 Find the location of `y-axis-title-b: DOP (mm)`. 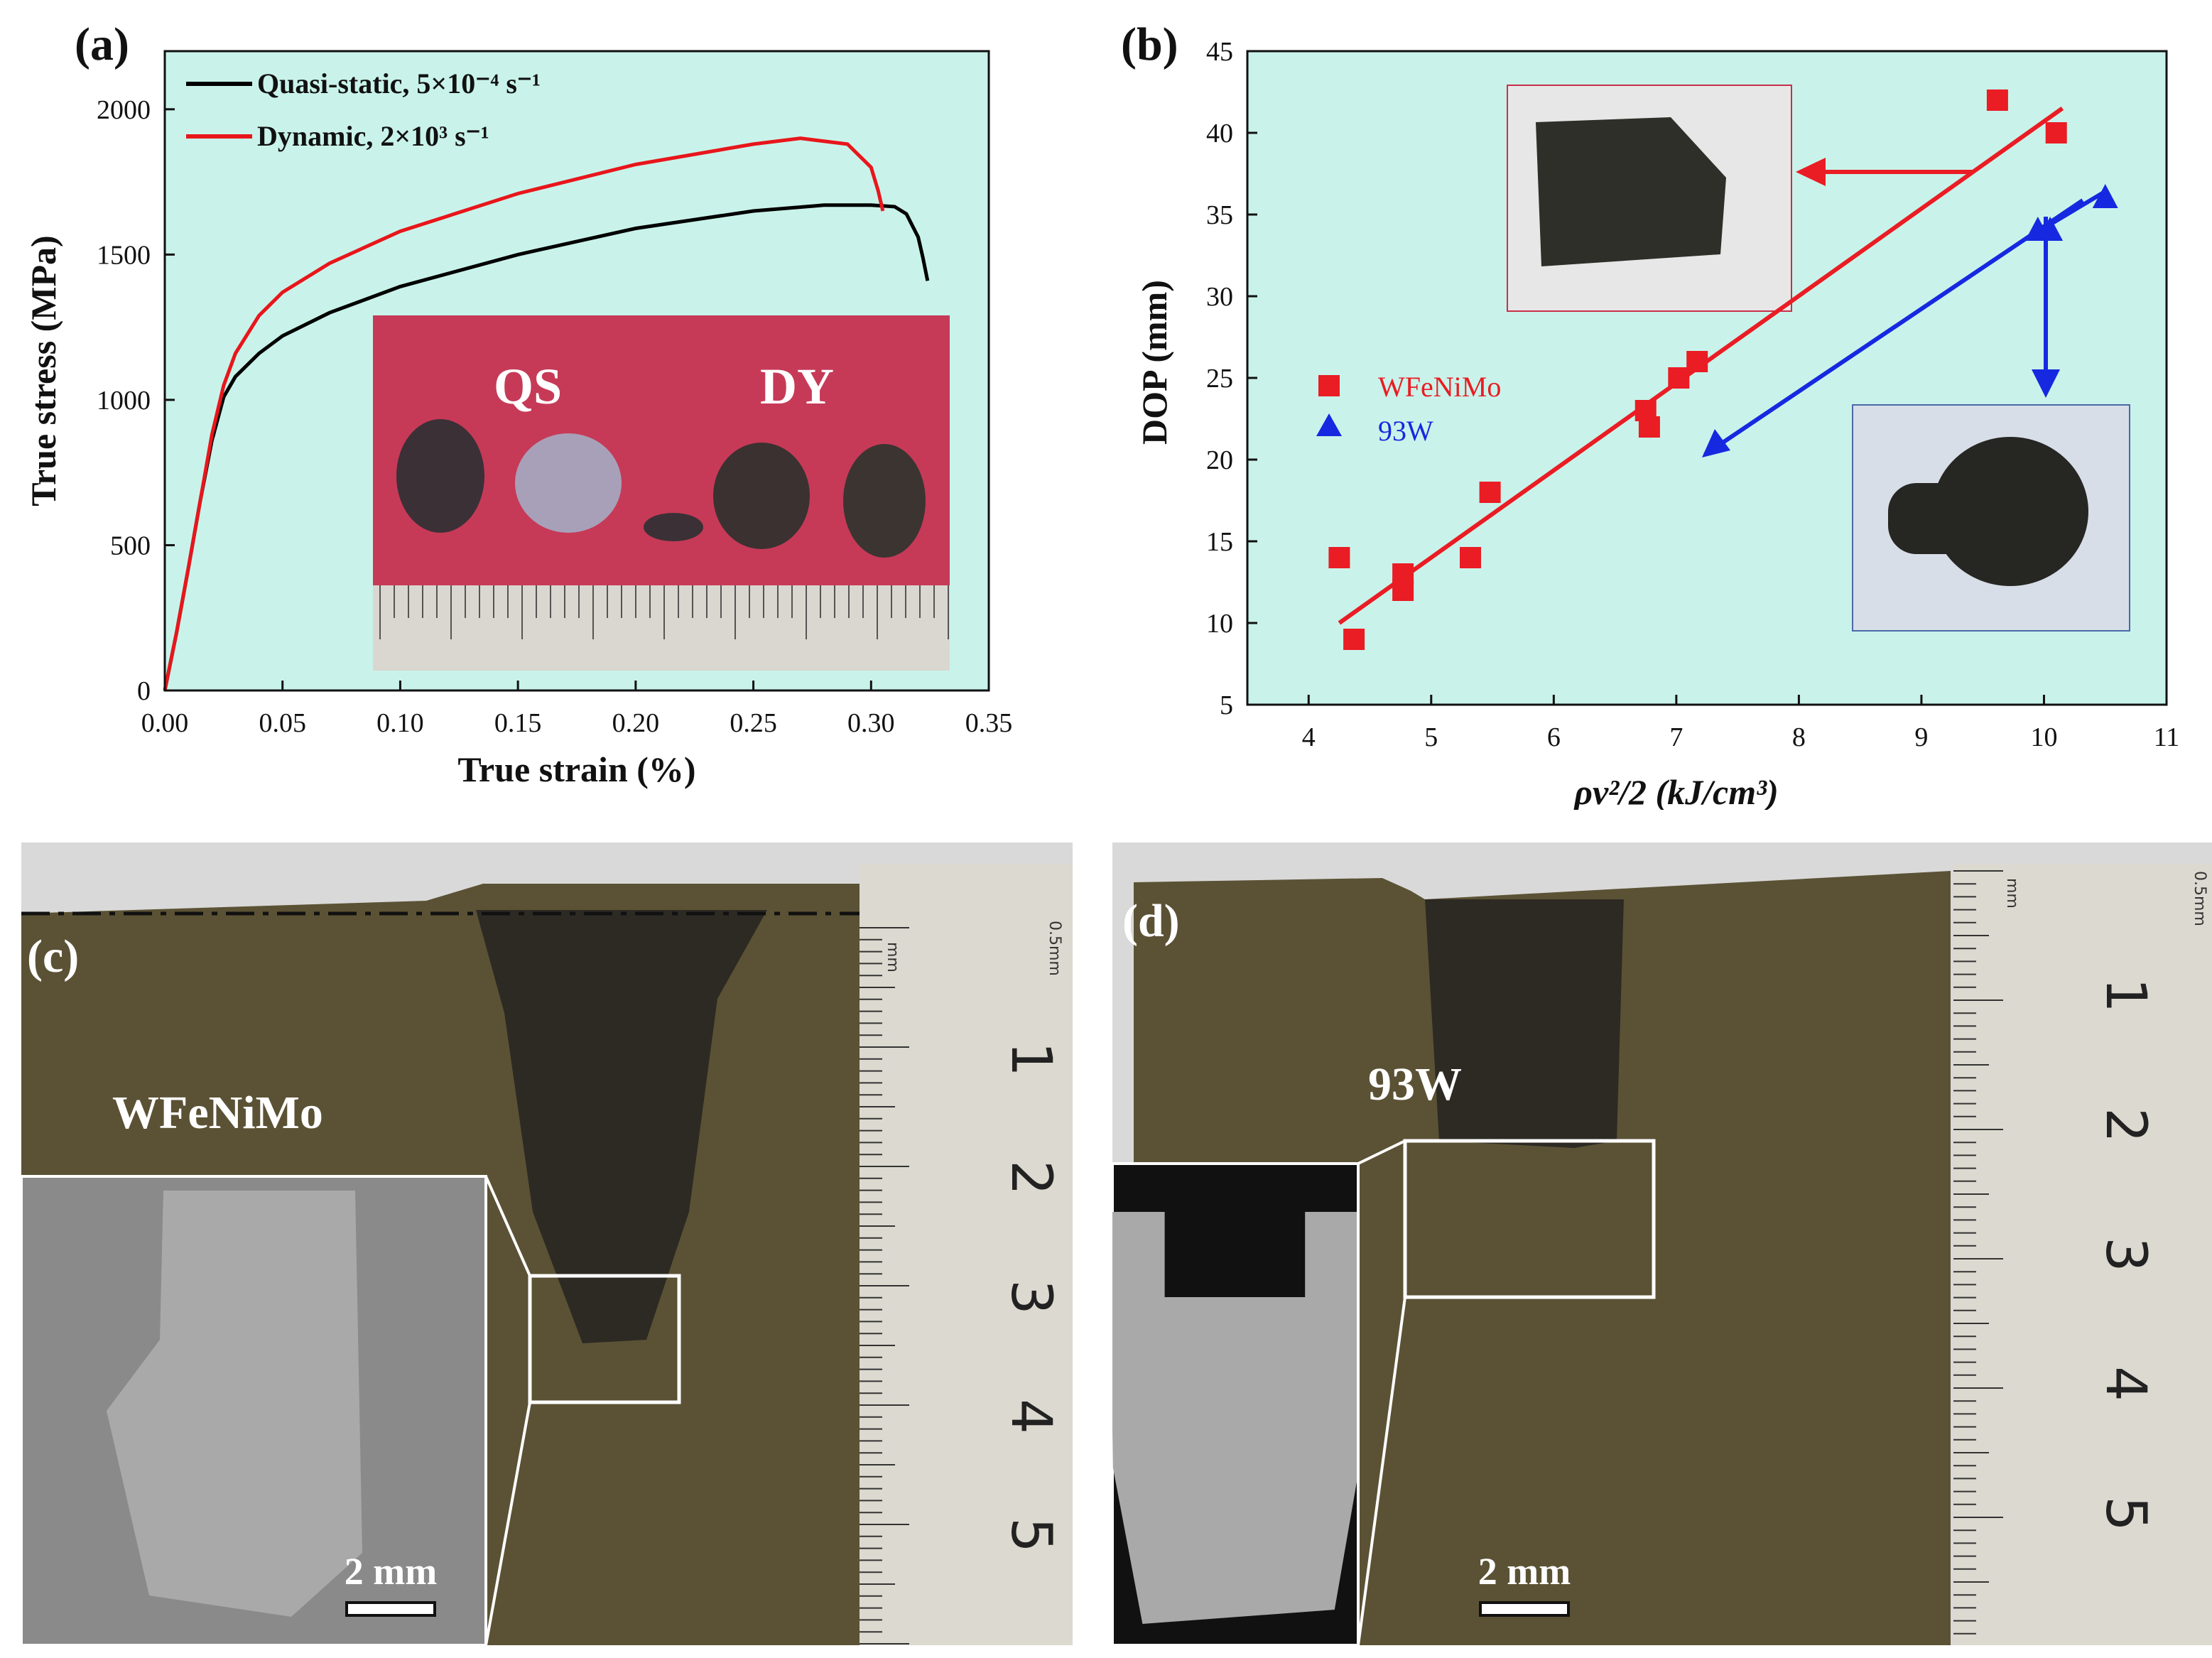

y-axis-title-b: DOP (mm) is located at coordinates (1154, 362).